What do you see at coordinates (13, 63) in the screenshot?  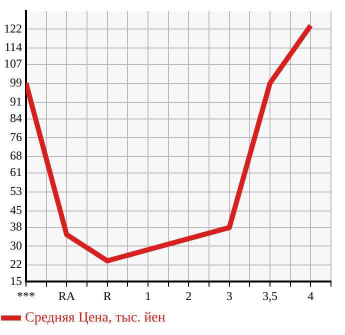 I see `y-tick-label: 107` at bounding box center [13, 63].